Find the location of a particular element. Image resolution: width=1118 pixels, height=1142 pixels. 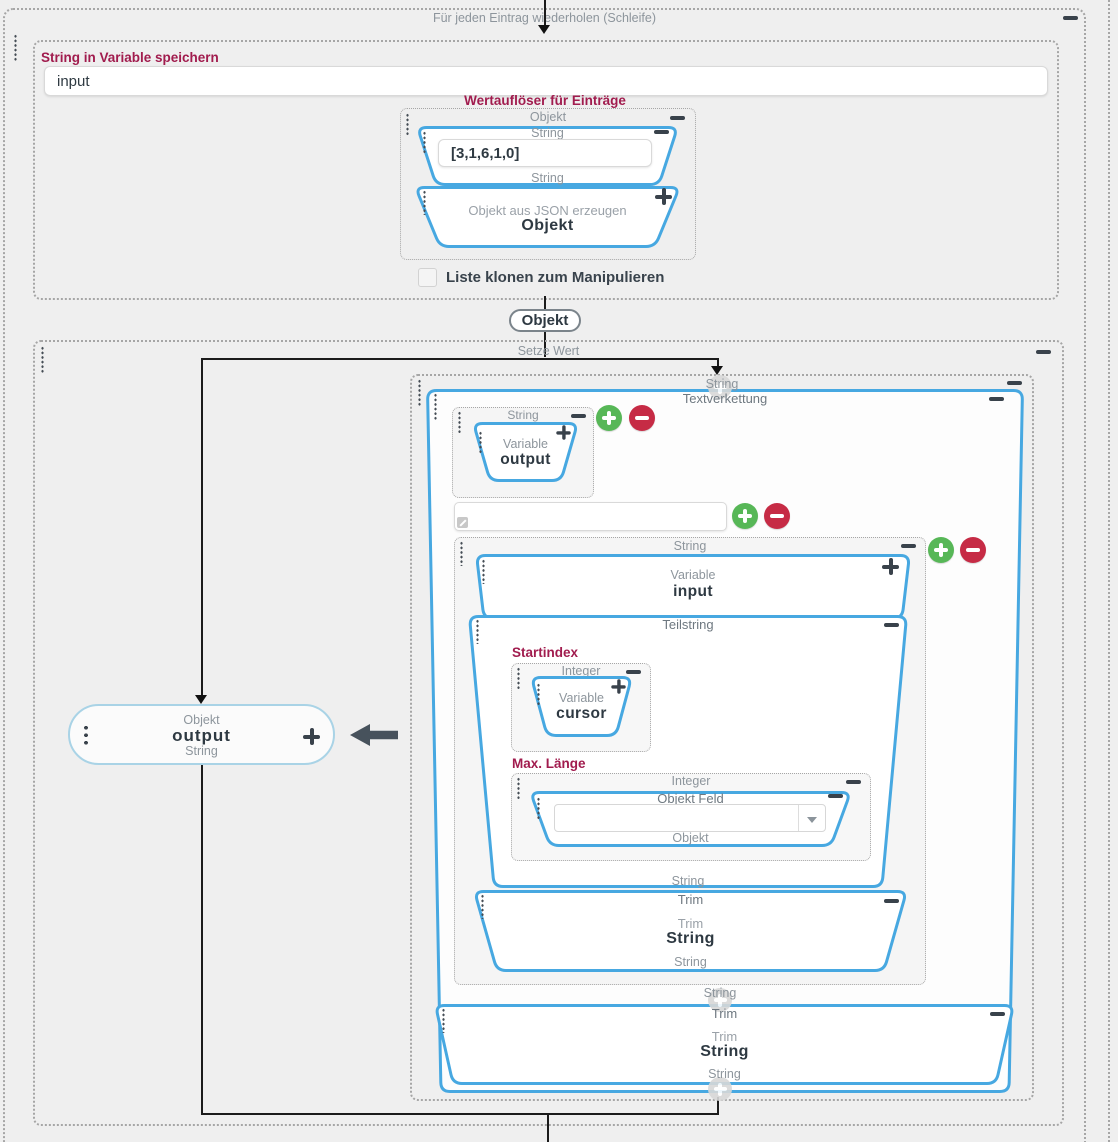

teilstring-drag-handle is located at coordinates (477, 631).